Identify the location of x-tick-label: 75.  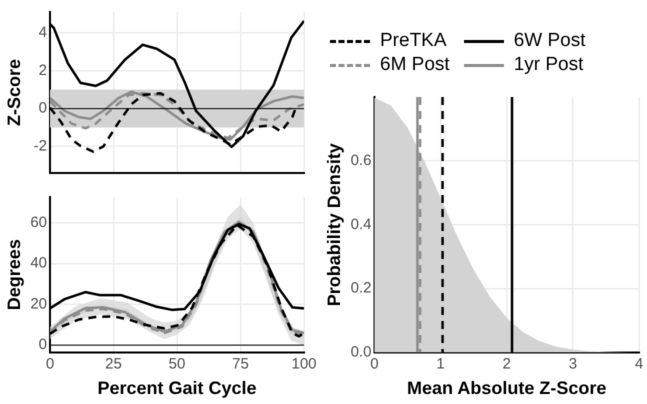
(240, 364).